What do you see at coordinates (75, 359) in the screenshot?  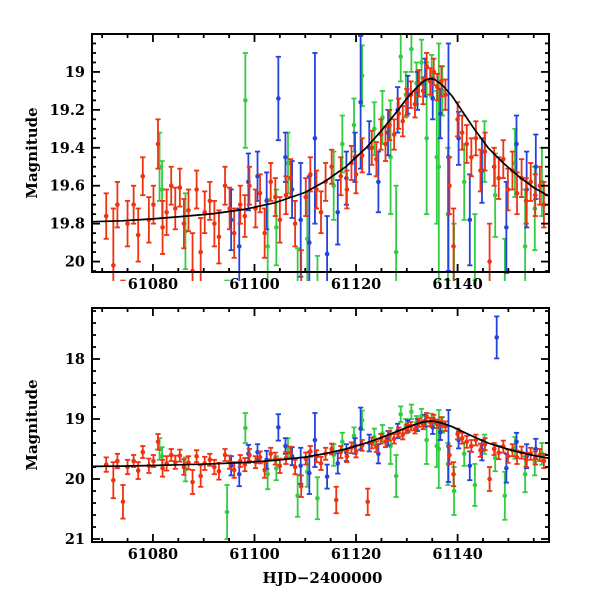 I see `y-tick-label: 18` at bounding box center [75, 359].